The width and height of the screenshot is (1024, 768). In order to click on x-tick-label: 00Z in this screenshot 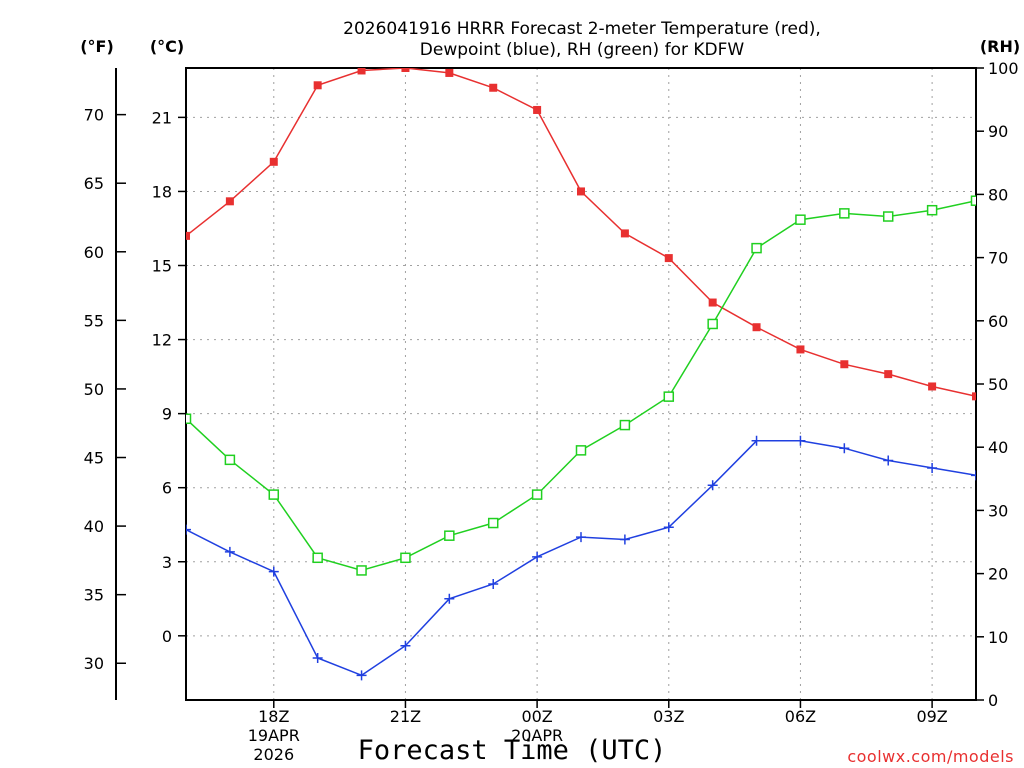, I will do `click(536, 716)`.